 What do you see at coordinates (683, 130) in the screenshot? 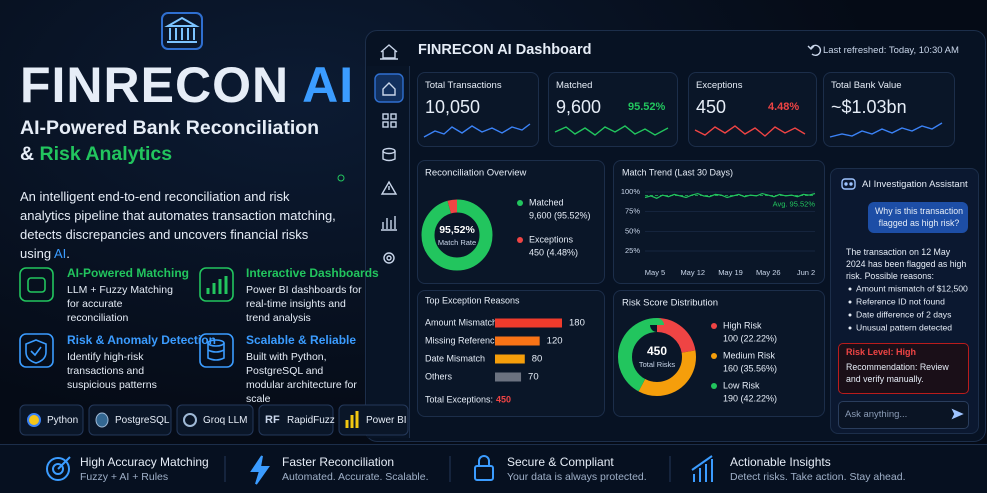
I see `sparklines` at bounding box center [683, 130].